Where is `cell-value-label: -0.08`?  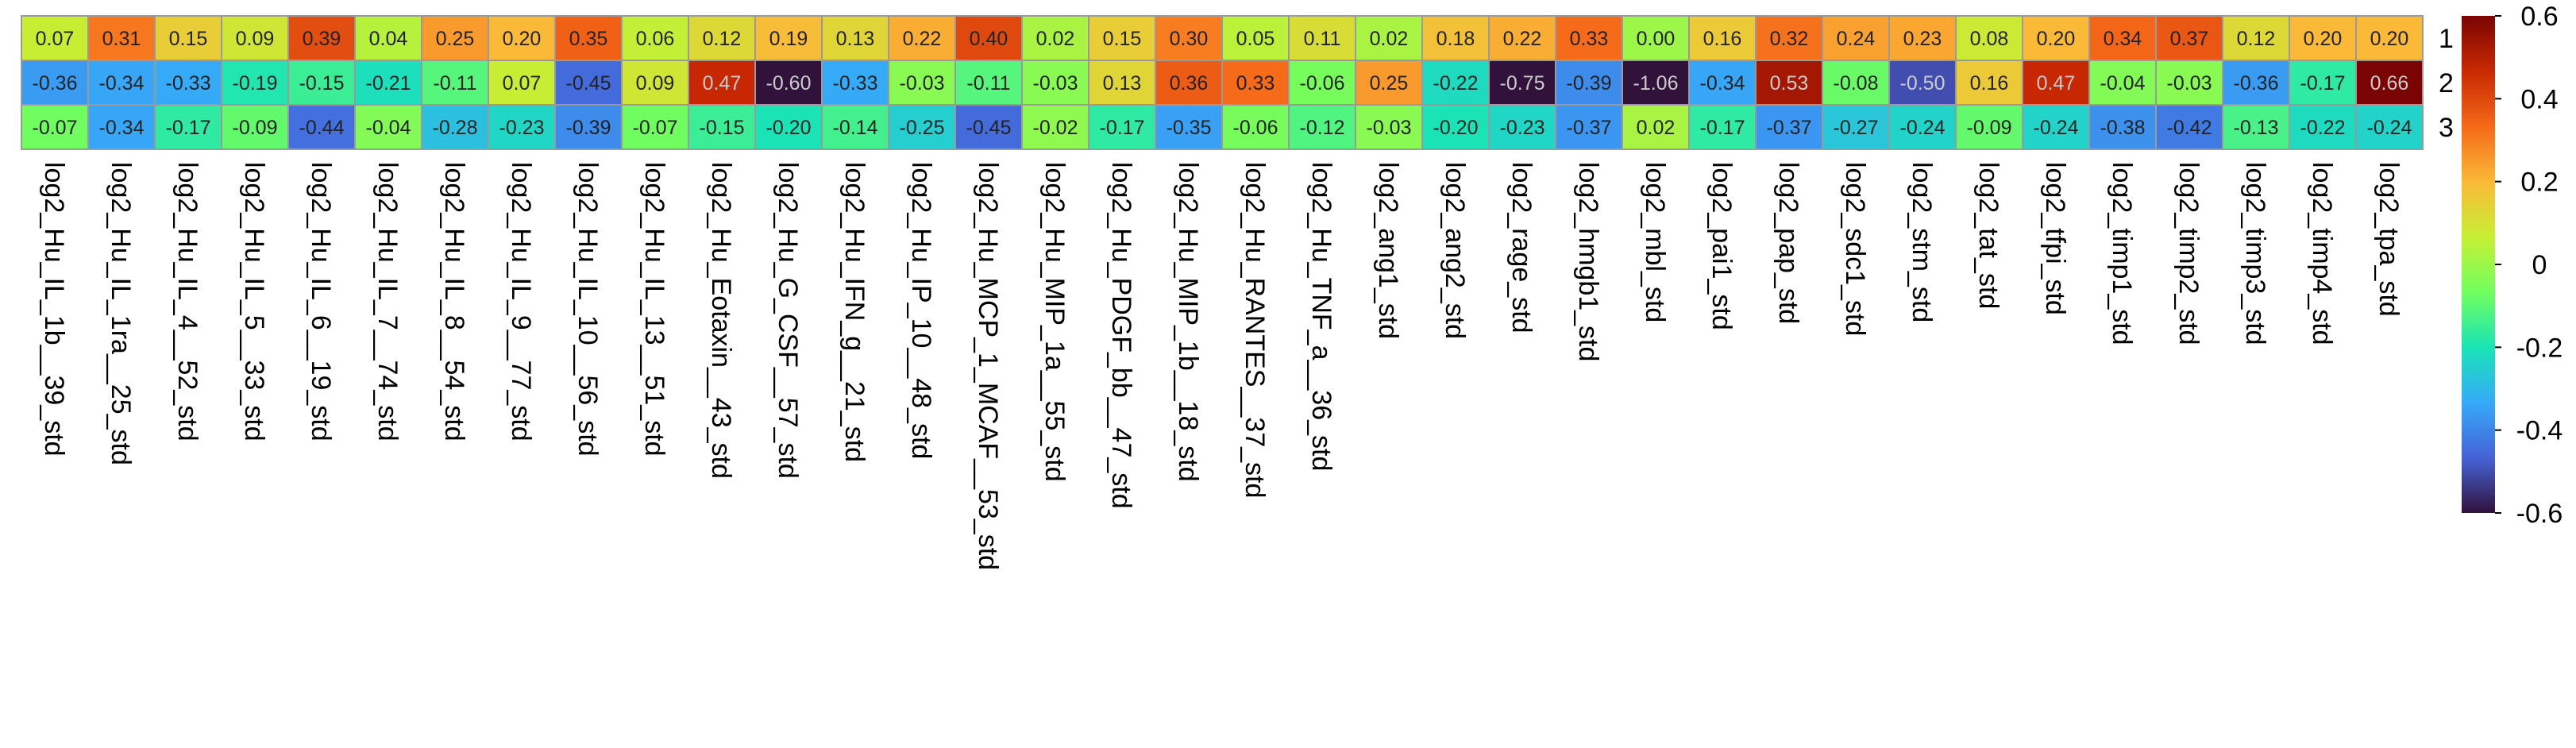
cell-value-label: -0.08 is located at coordinates (1856, 83).